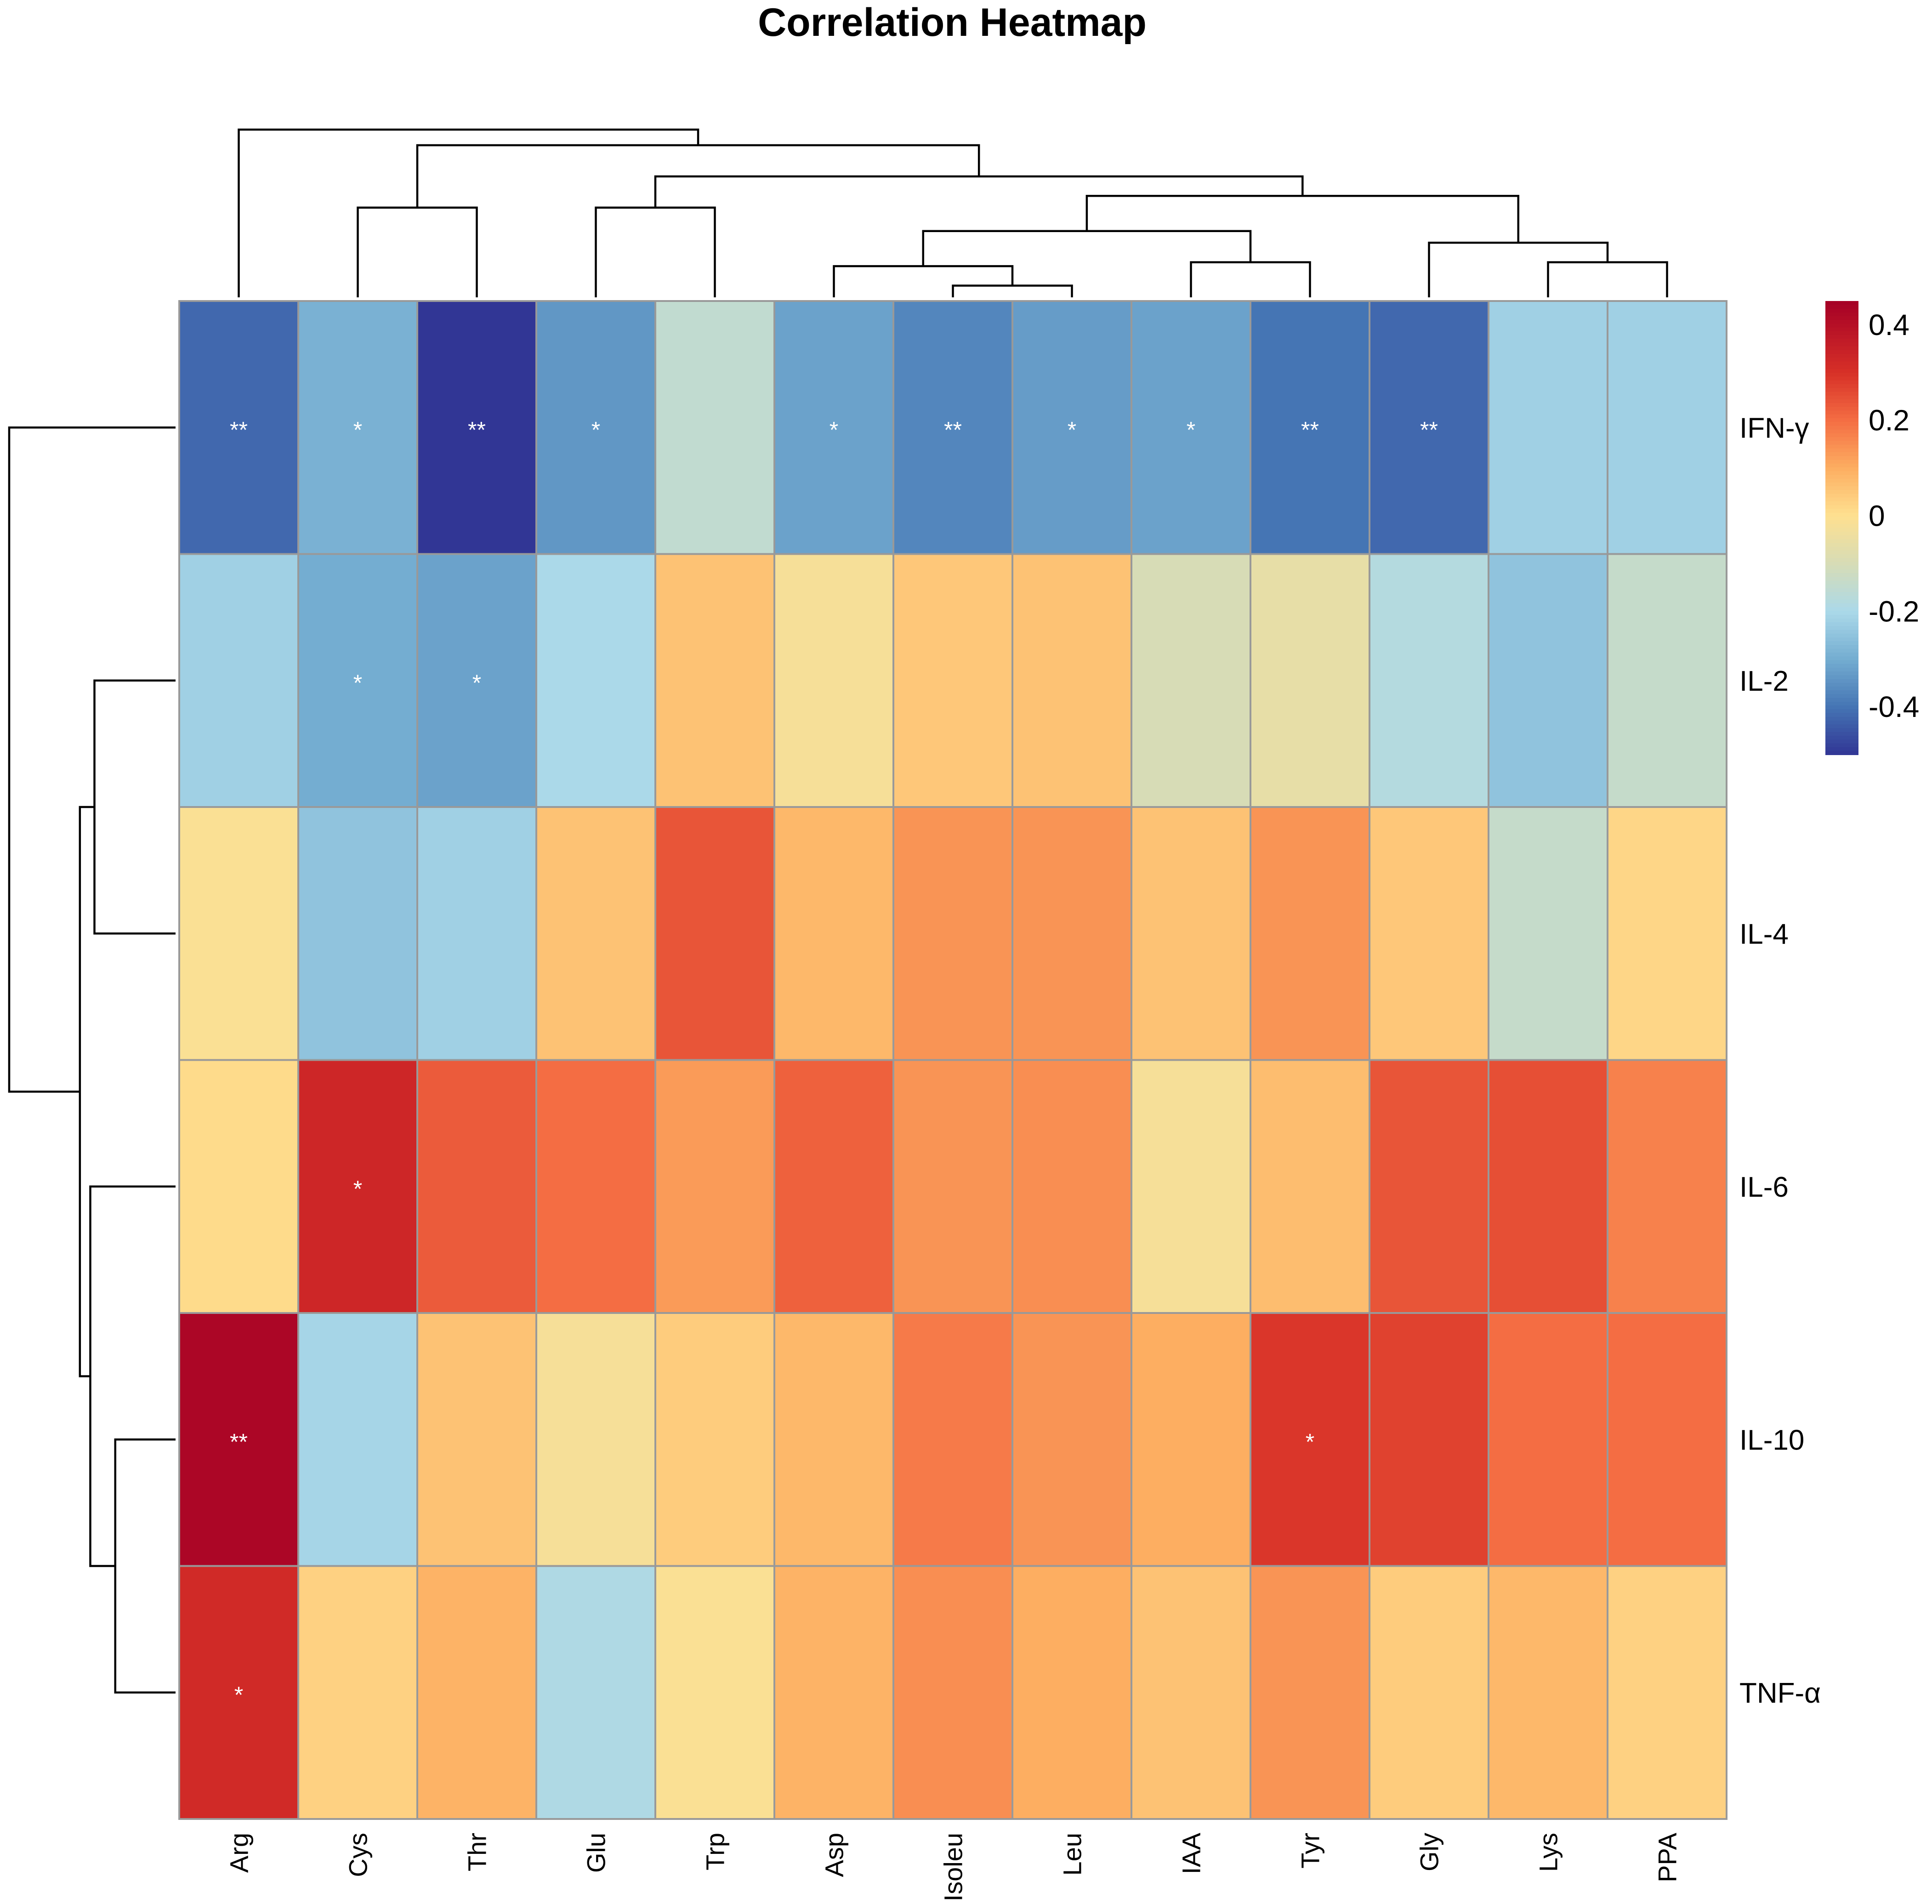 This screenshot has width=1932, height=1904. Describe the element at coordinates (716, 1851) in the screenshot. I see `column-label: Trp` at that location.